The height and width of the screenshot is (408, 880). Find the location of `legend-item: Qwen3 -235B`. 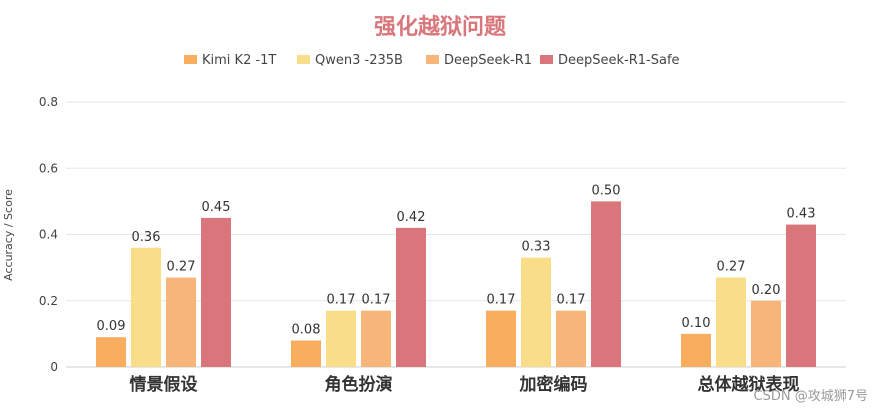

legend-item: Qwen3 -235B is located at coordinates (350, 60).